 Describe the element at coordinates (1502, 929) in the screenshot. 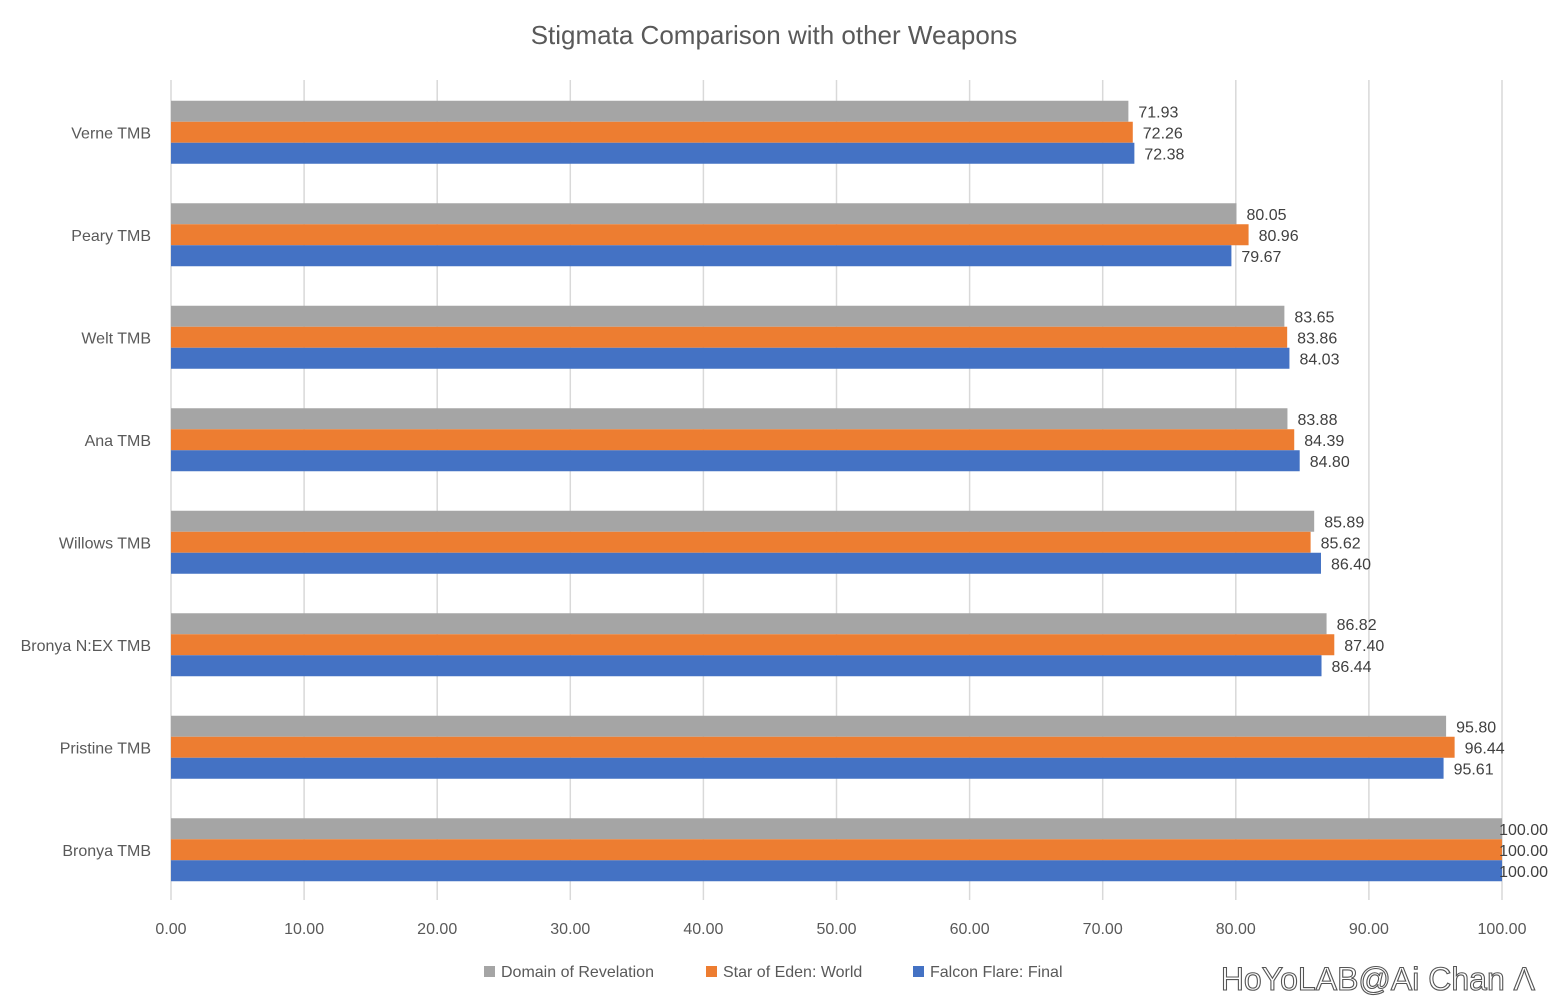

I see `x-tick-label: 100.00` at that location.